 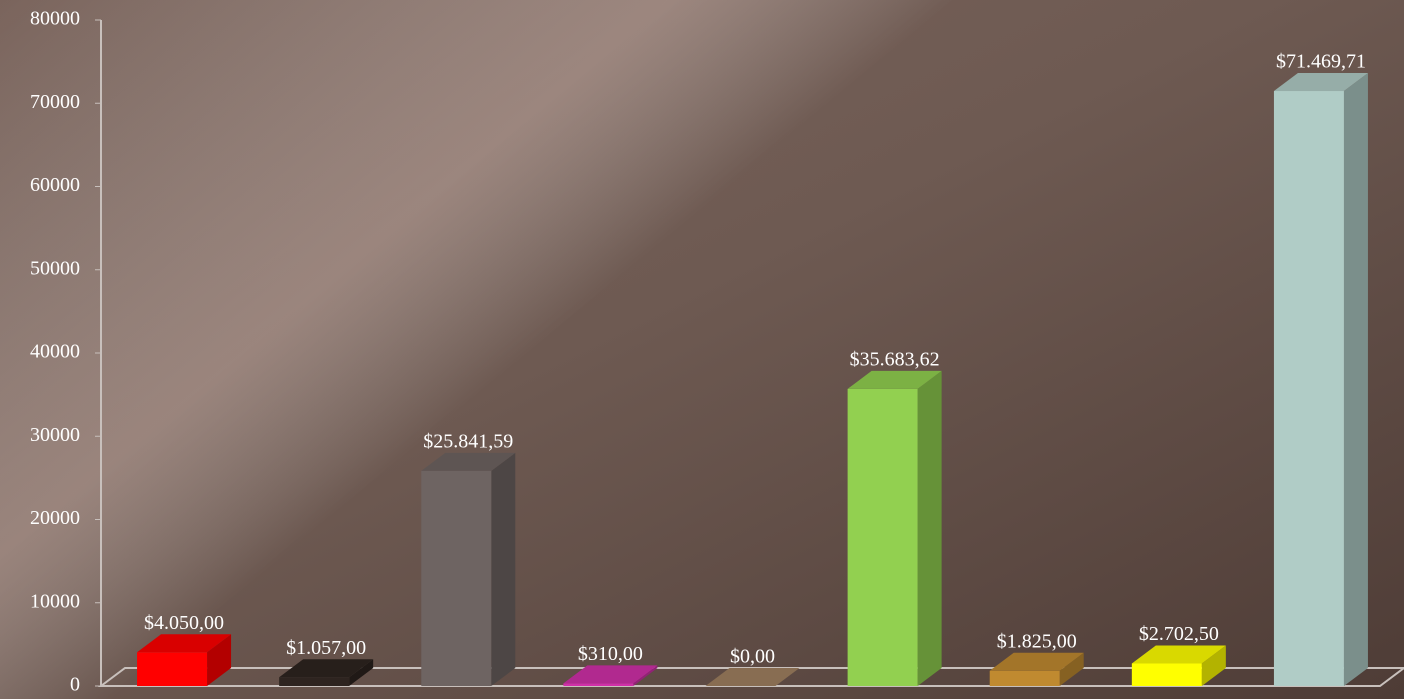 What do you see at coordinates (55, 601) in the screenshot?
I see `y-tick-label: 10000` at bounding box center [55, 601].